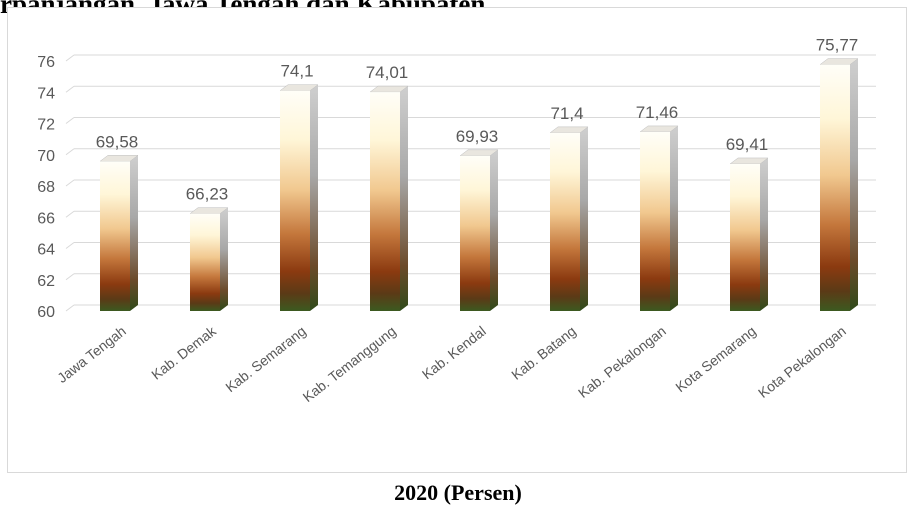 The width and height of the screenshot is (916, 523). What do you see at coordinates (183, 352) in the screenshot?
I see `x-tick-label: Kab. Demak` at bounding box center [183, 352].